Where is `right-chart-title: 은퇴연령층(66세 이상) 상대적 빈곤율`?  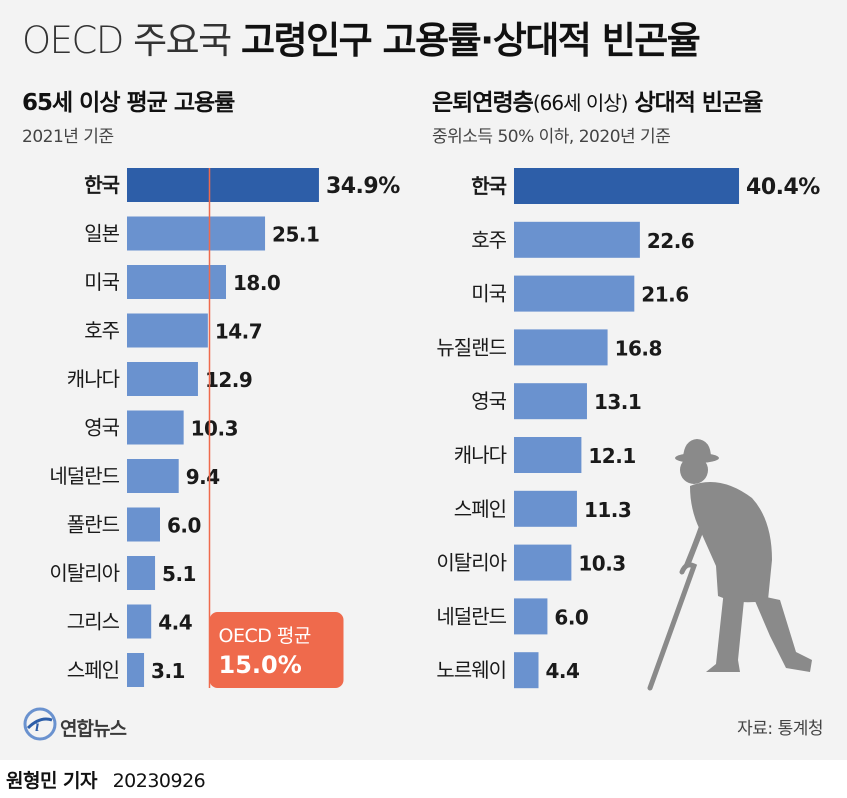
right-chart-title: 은퇴연령층(66세 이상) 상대적 빈곤율 is located at coordinates (597, 103).